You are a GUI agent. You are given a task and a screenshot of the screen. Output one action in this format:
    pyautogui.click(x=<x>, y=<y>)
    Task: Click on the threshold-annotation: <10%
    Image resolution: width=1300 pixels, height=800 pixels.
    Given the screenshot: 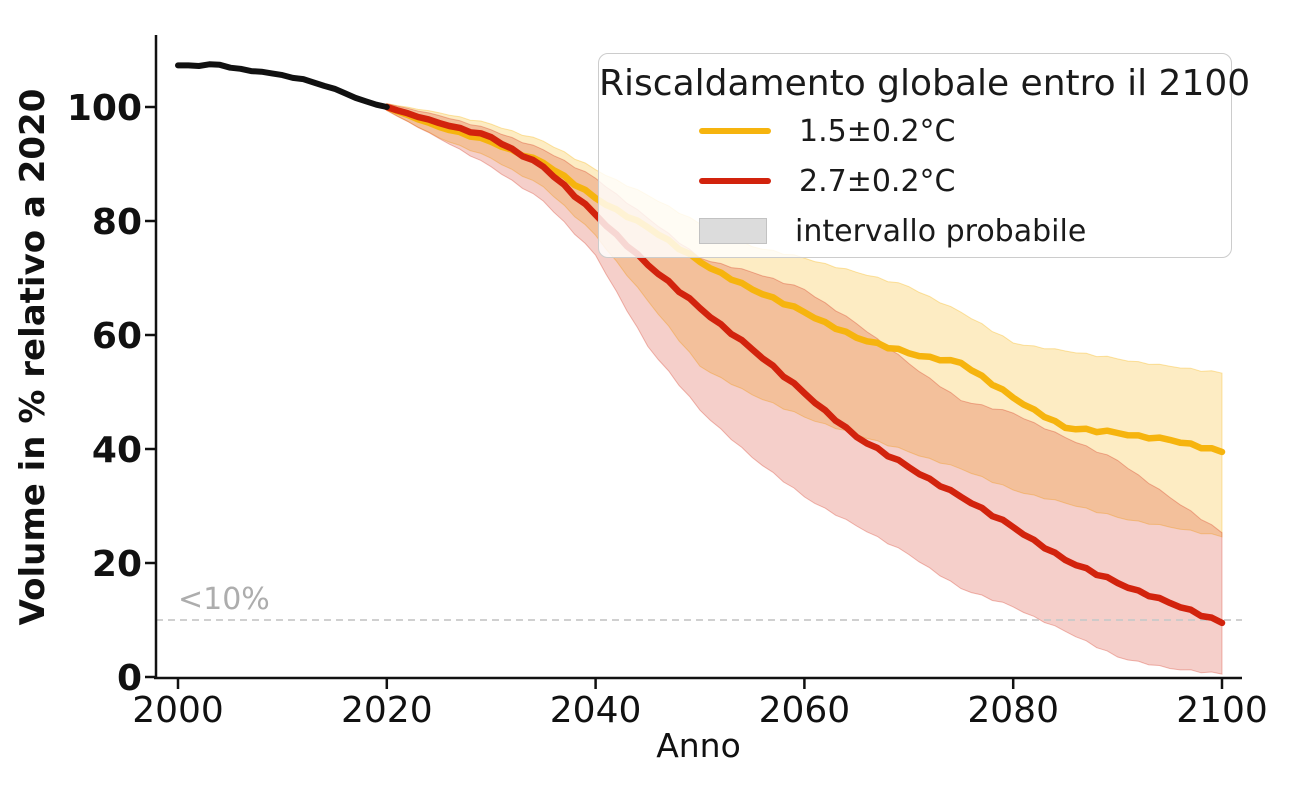 What is the action you would take?
    pyautogui.click(x=224, y=599)
    